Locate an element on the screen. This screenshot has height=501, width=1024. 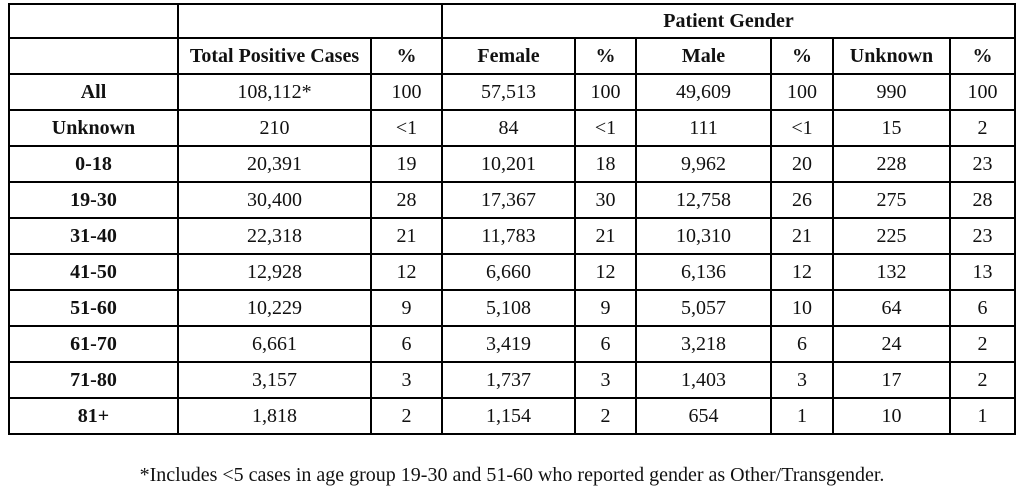
table-row: 41-50 12,928 12 6,660 12 6,136 12 132 13 is located at coordinates (512, 272).